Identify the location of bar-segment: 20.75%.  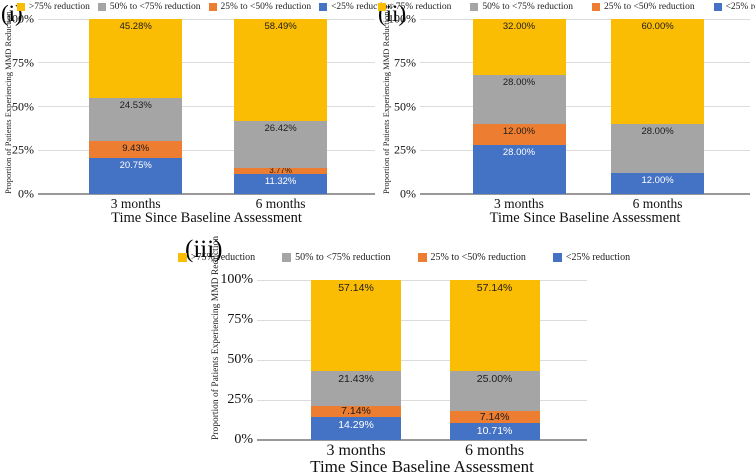
(136, 175).